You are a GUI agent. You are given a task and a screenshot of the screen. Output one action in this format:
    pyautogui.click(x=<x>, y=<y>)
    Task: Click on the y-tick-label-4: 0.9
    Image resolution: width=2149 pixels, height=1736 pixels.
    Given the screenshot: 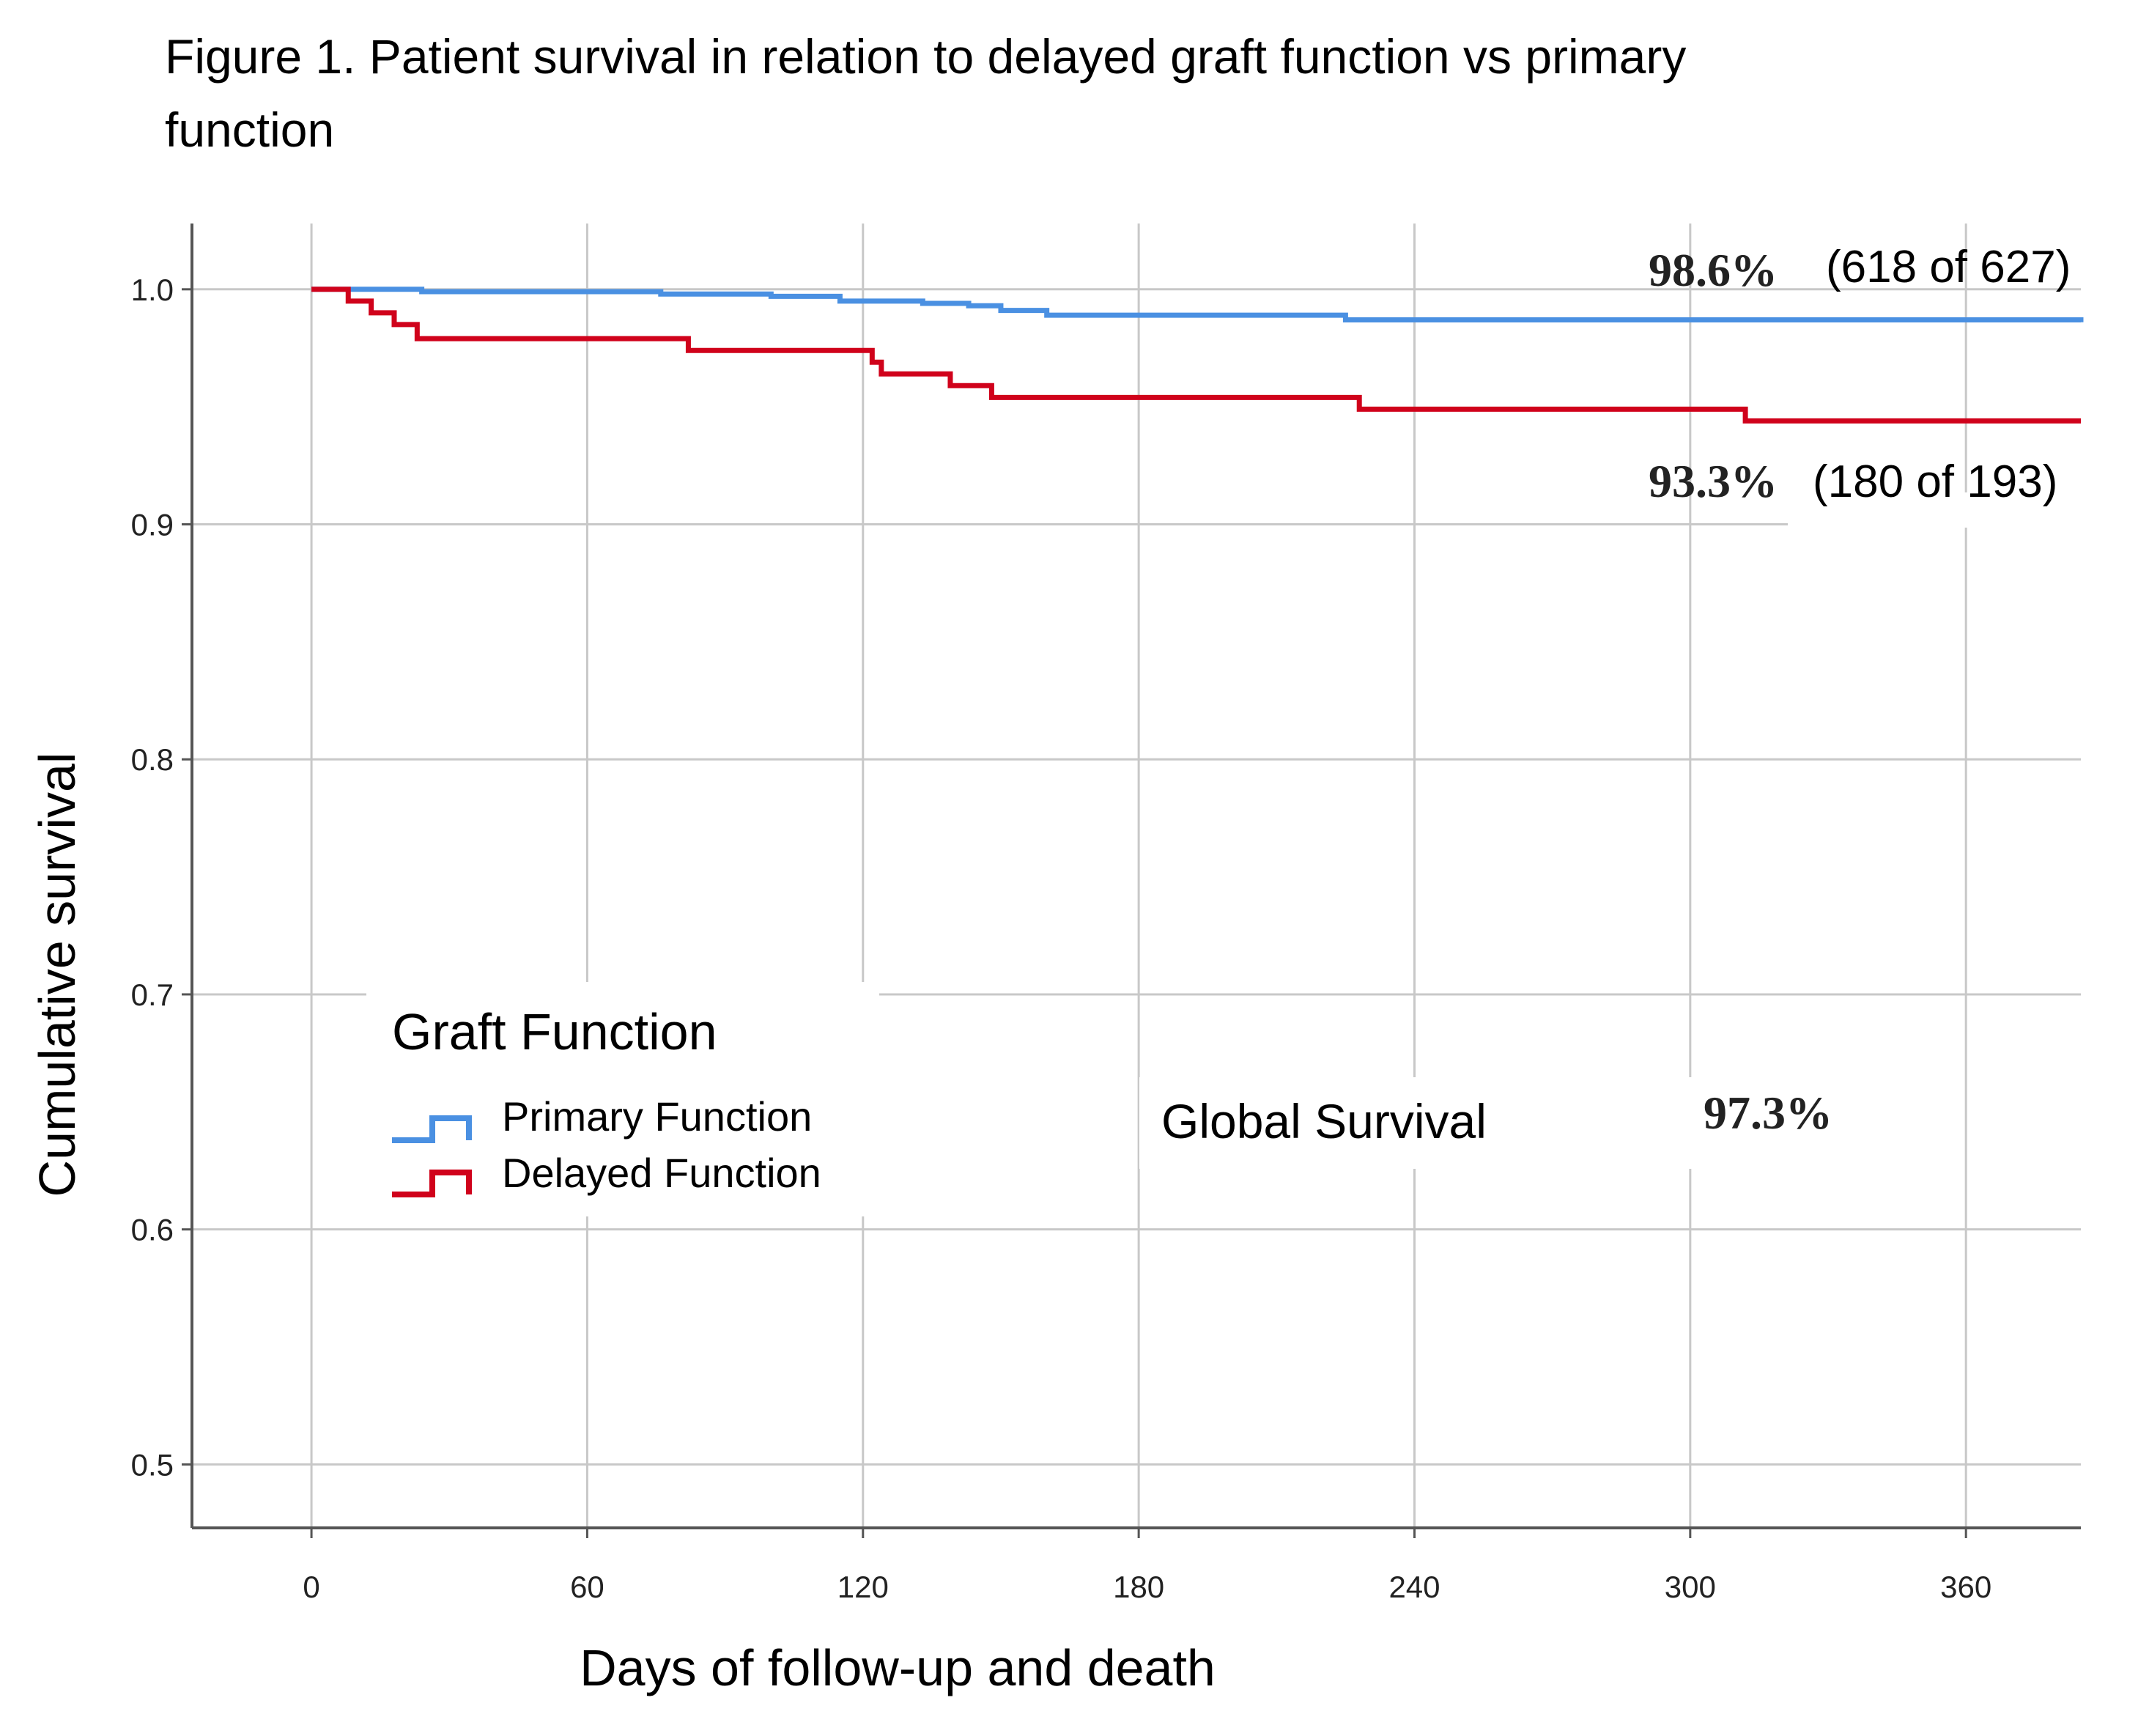 What is the action you would take?
    pyautogui.click(x=152, y=525)
    